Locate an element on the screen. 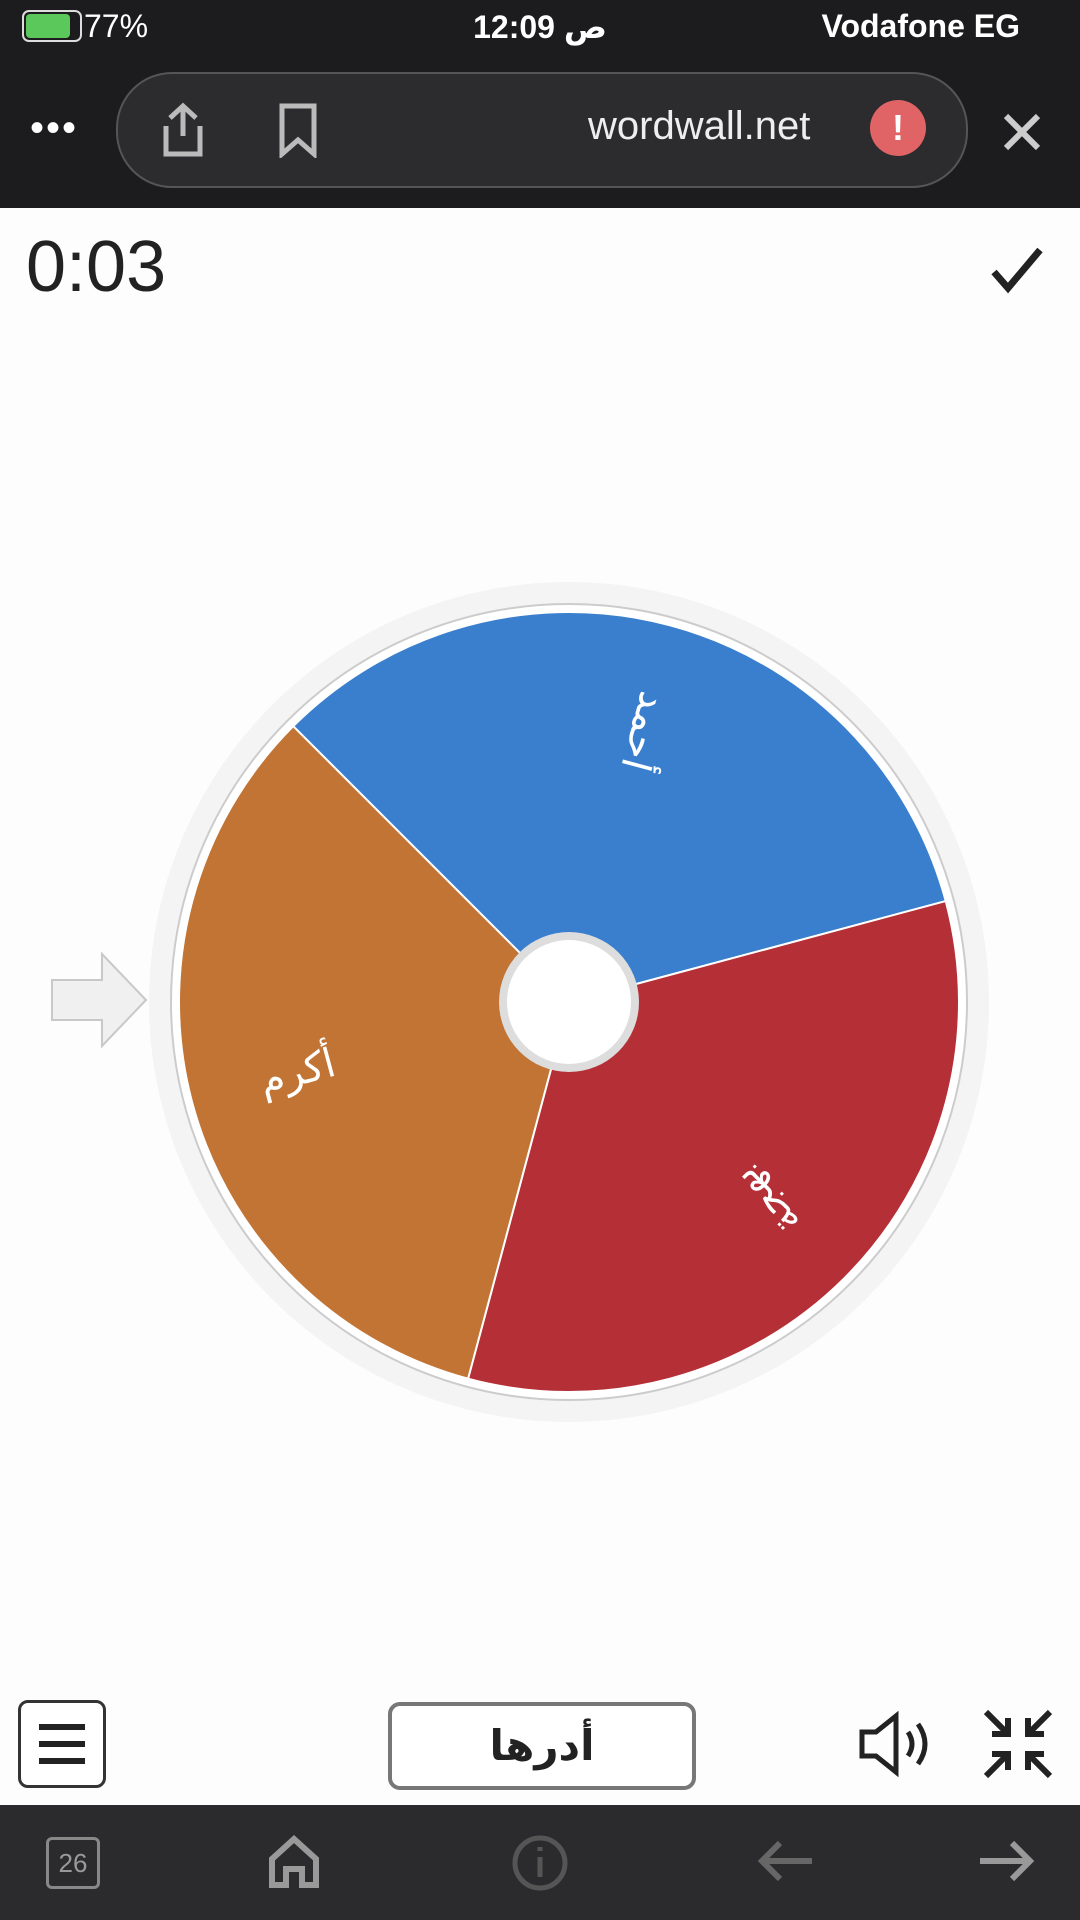 The image size is (1080, 1920). browser-toolbar: 26 is located at coordinates (540, 1862).